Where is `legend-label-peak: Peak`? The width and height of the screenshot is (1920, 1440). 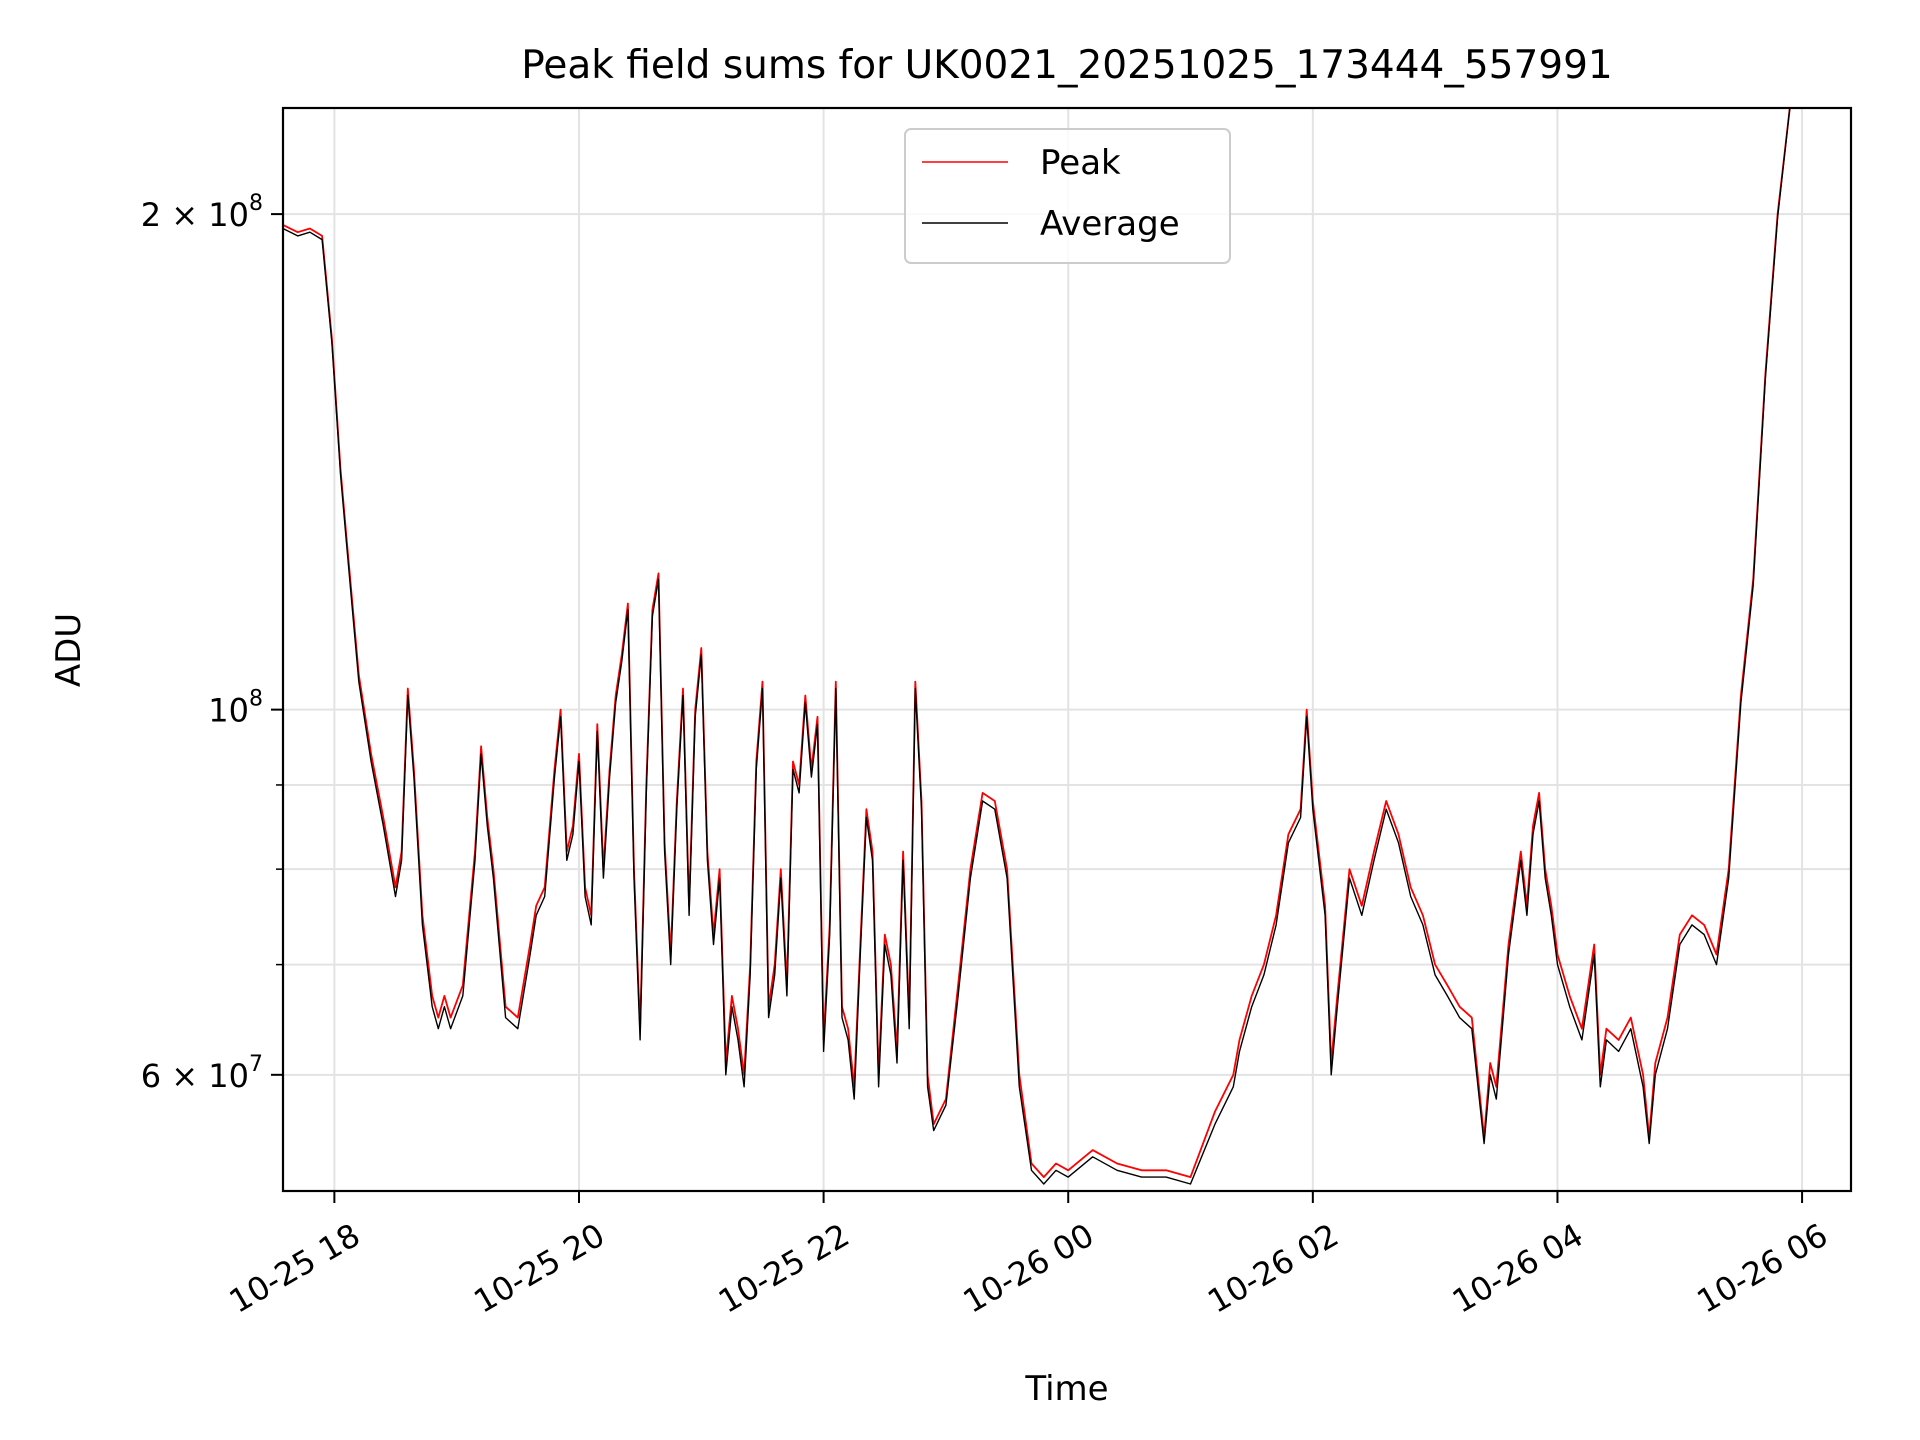
legend-label-peak: Peak is located at coordinates (1080, 163).